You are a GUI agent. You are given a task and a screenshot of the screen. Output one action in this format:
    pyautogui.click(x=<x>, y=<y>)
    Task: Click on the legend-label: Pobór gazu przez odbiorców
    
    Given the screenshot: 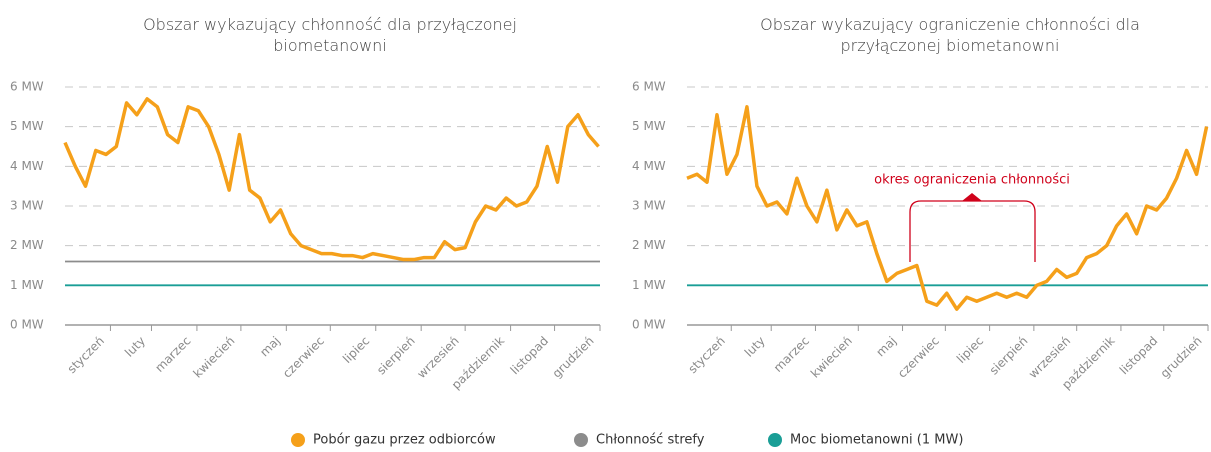 What is the action you would take?
    pyautogui.click(x=404, y=440)
    